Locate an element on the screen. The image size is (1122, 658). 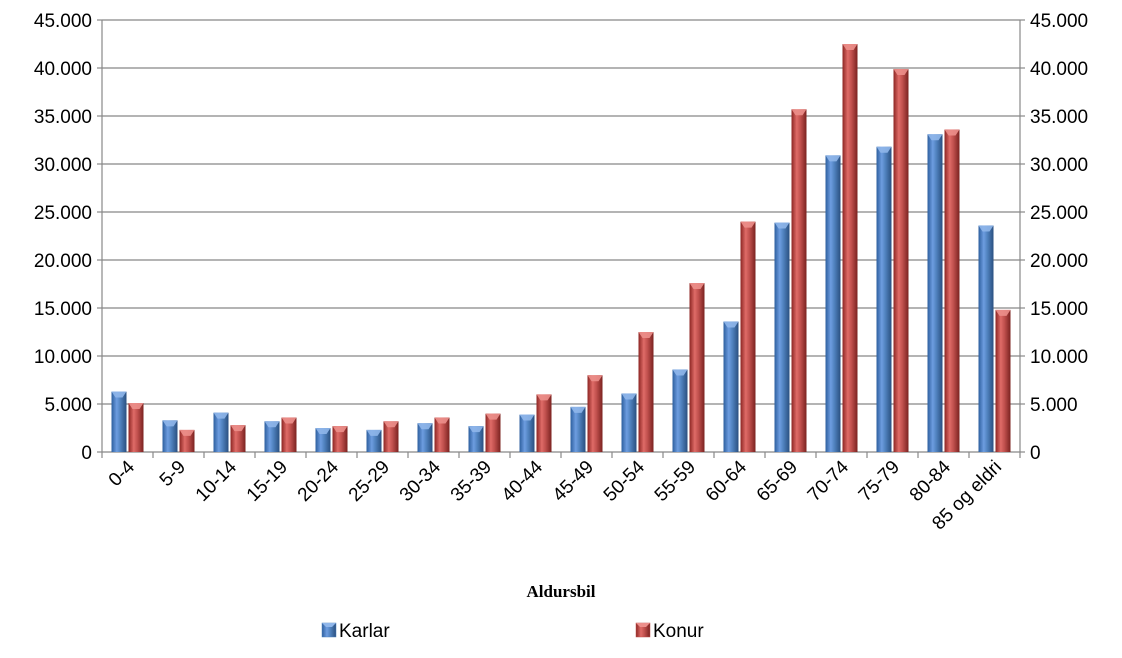
x-tick-label: 60-64 is located at coordinates (727, 481).